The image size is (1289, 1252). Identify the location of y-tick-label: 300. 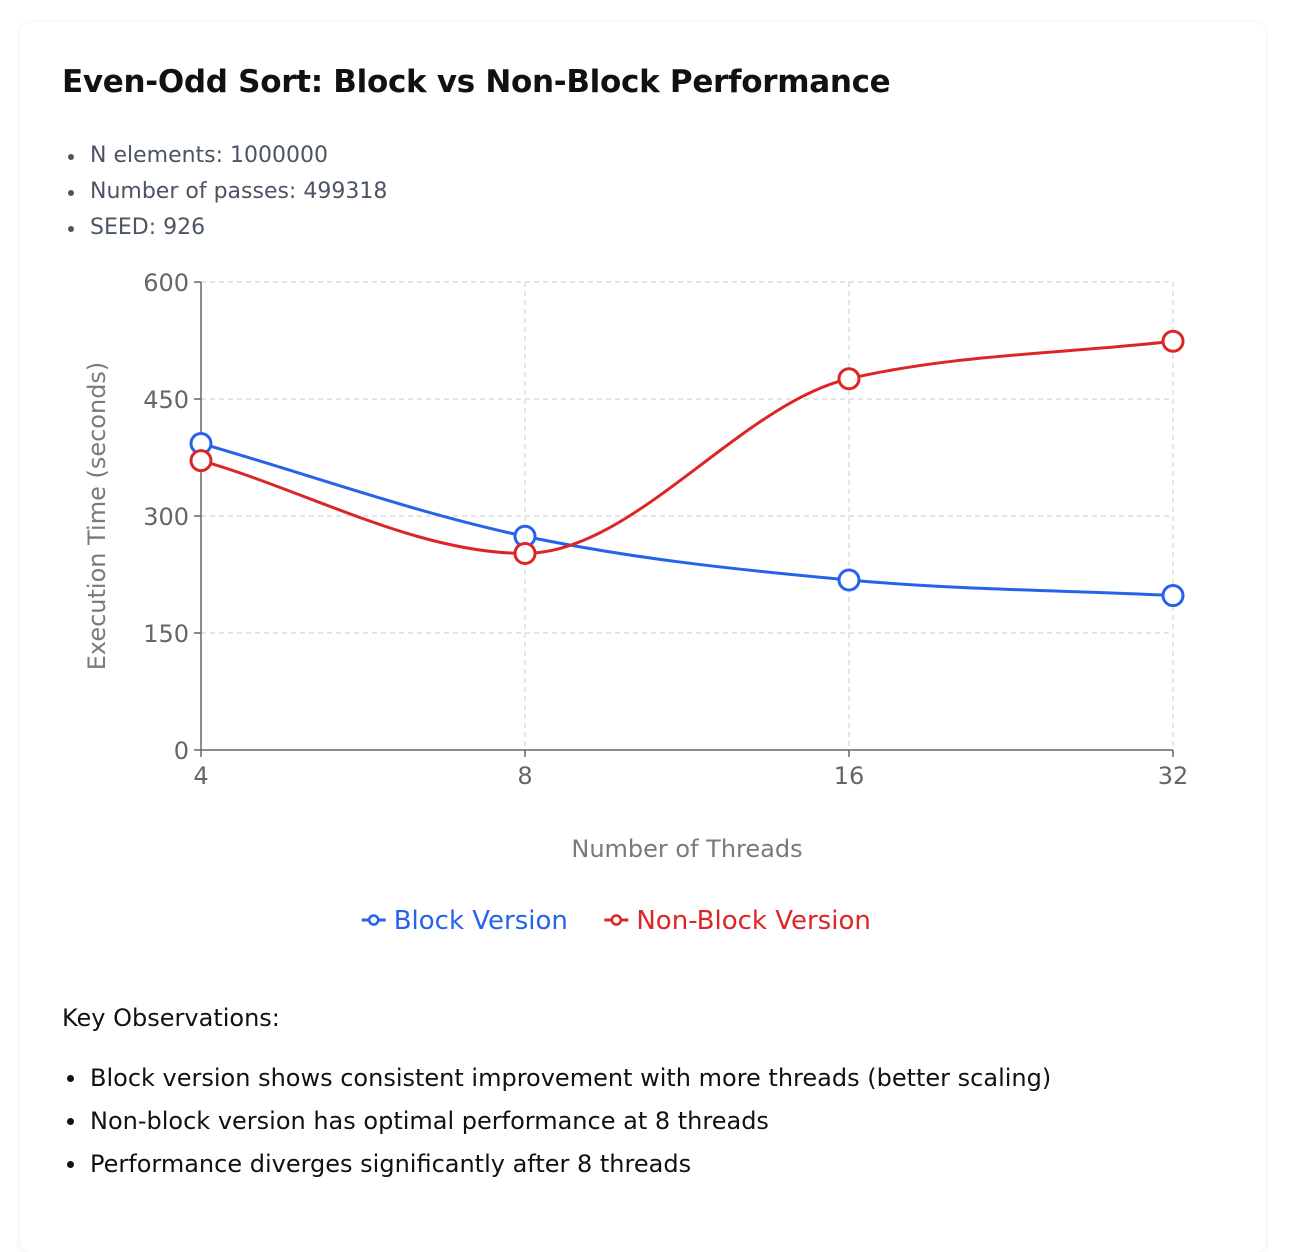
(166, 517).